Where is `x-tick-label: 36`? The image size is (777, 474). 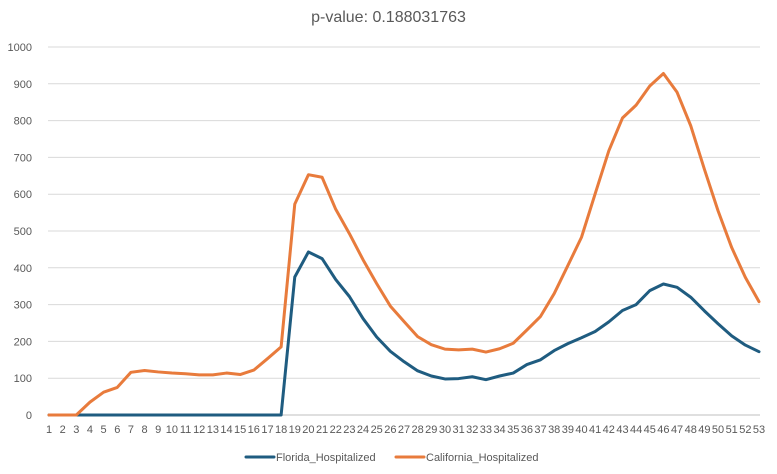
x-tick-label: 36 is located at coordinates (527, 430).